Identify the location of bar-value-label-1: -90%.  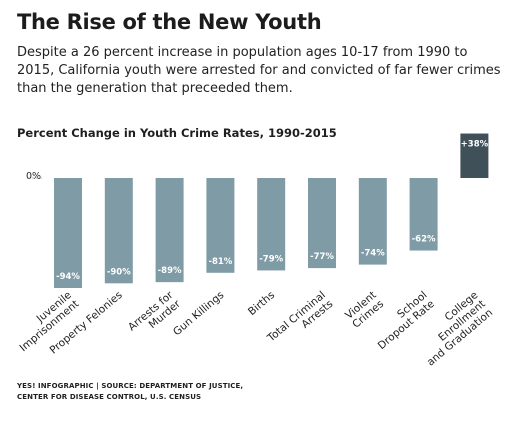
(119, 272).